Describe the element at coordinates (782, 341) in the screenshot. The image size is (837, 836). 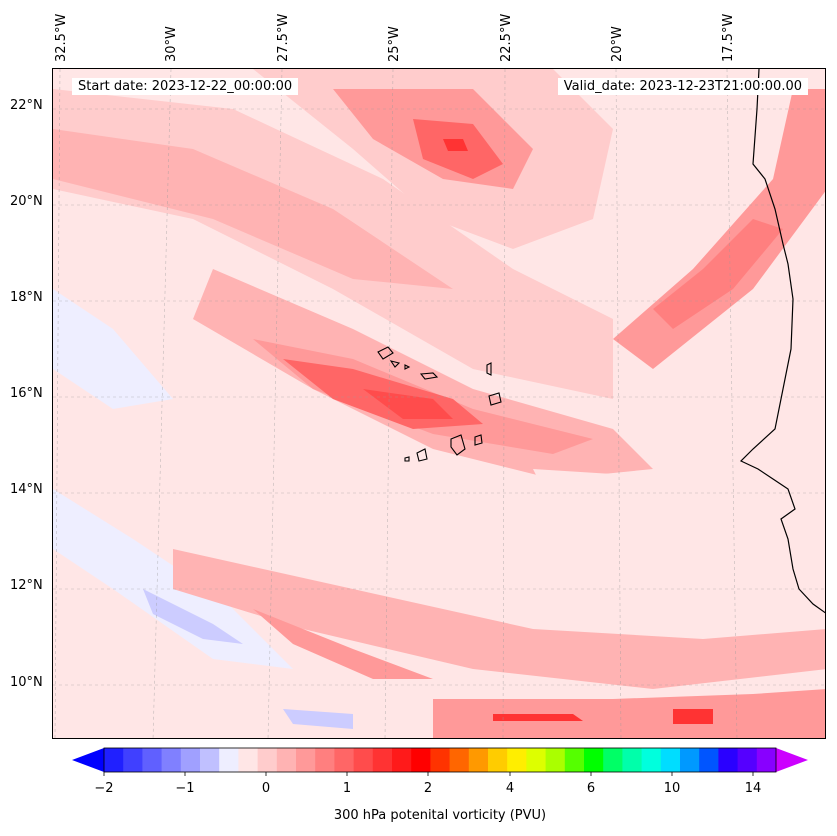
I see `west-africa-coastline` at that location.